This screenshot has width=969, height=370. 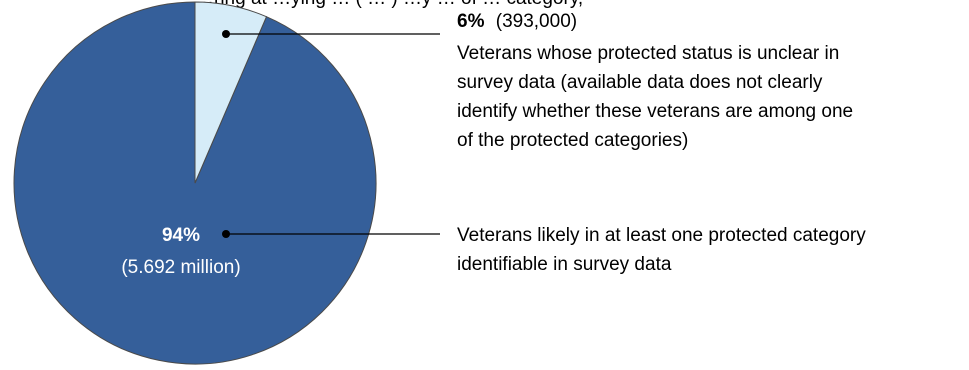 I want to click on pie-slice-unclear-status, so click(x=231, y=92).